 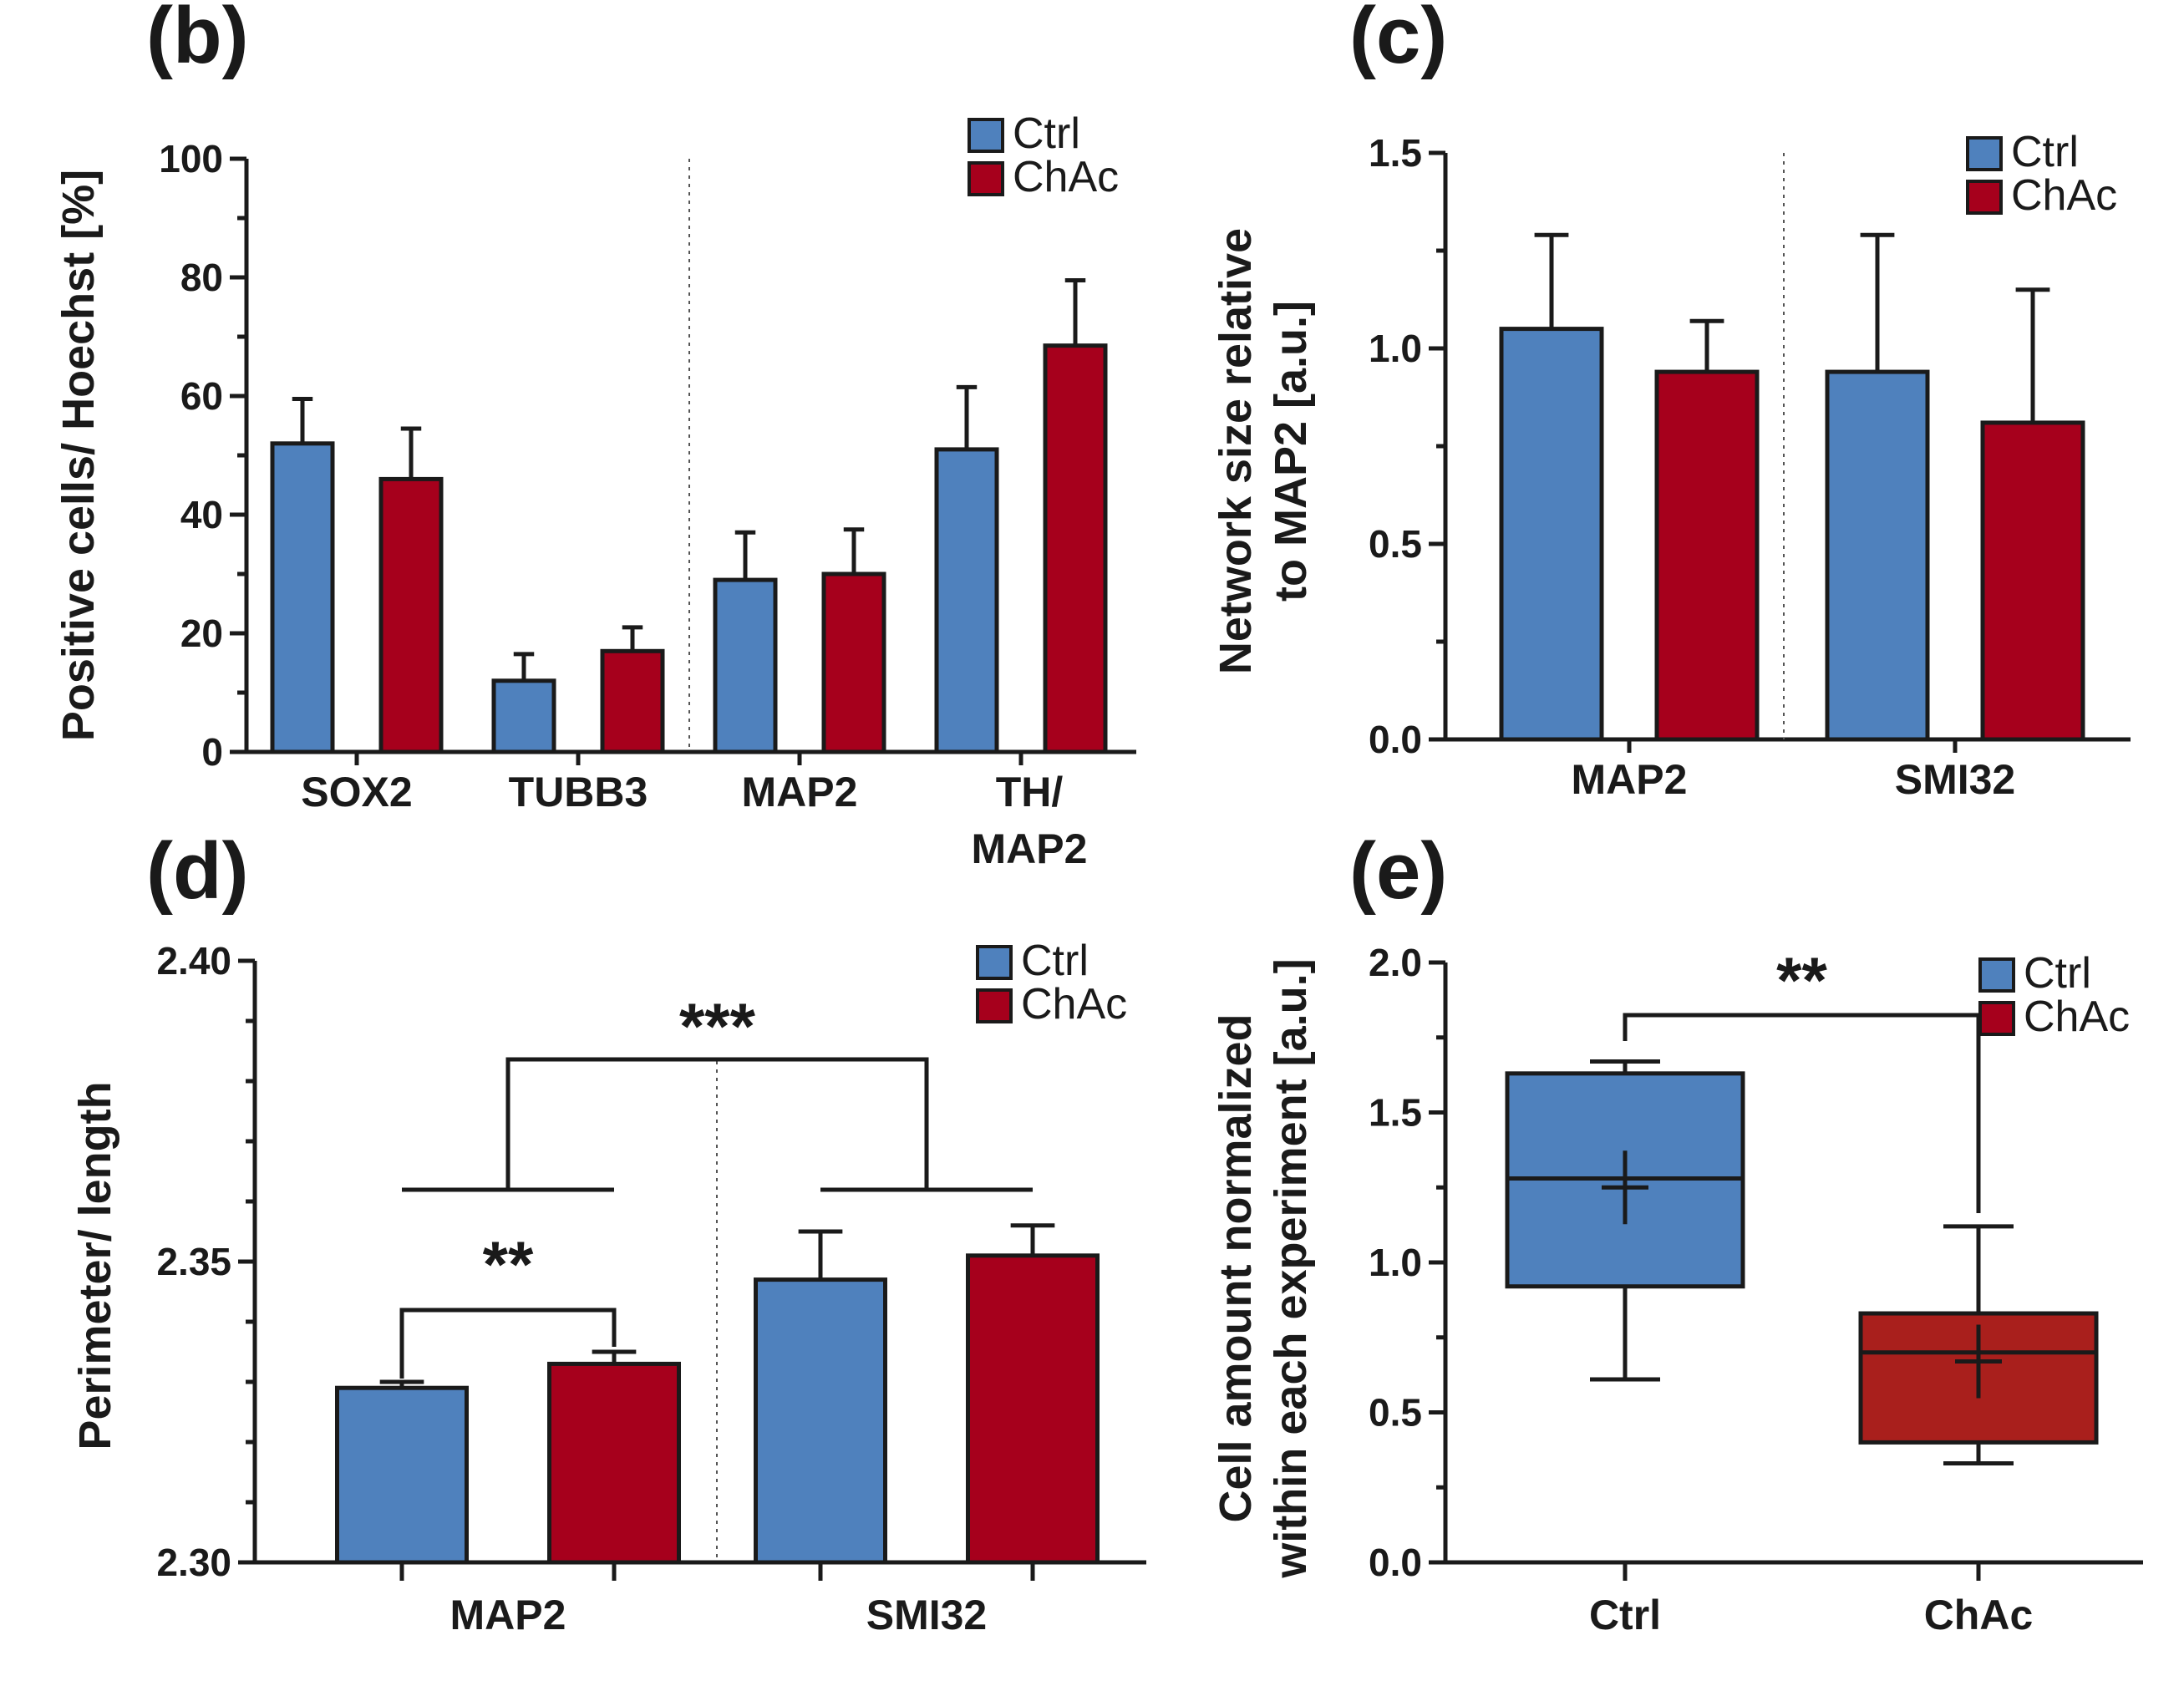 What do you see at coordinates (193, 961) in the screenshot?
I see `d-y-tick-label: 2.40` at bounding box center [193, 961].